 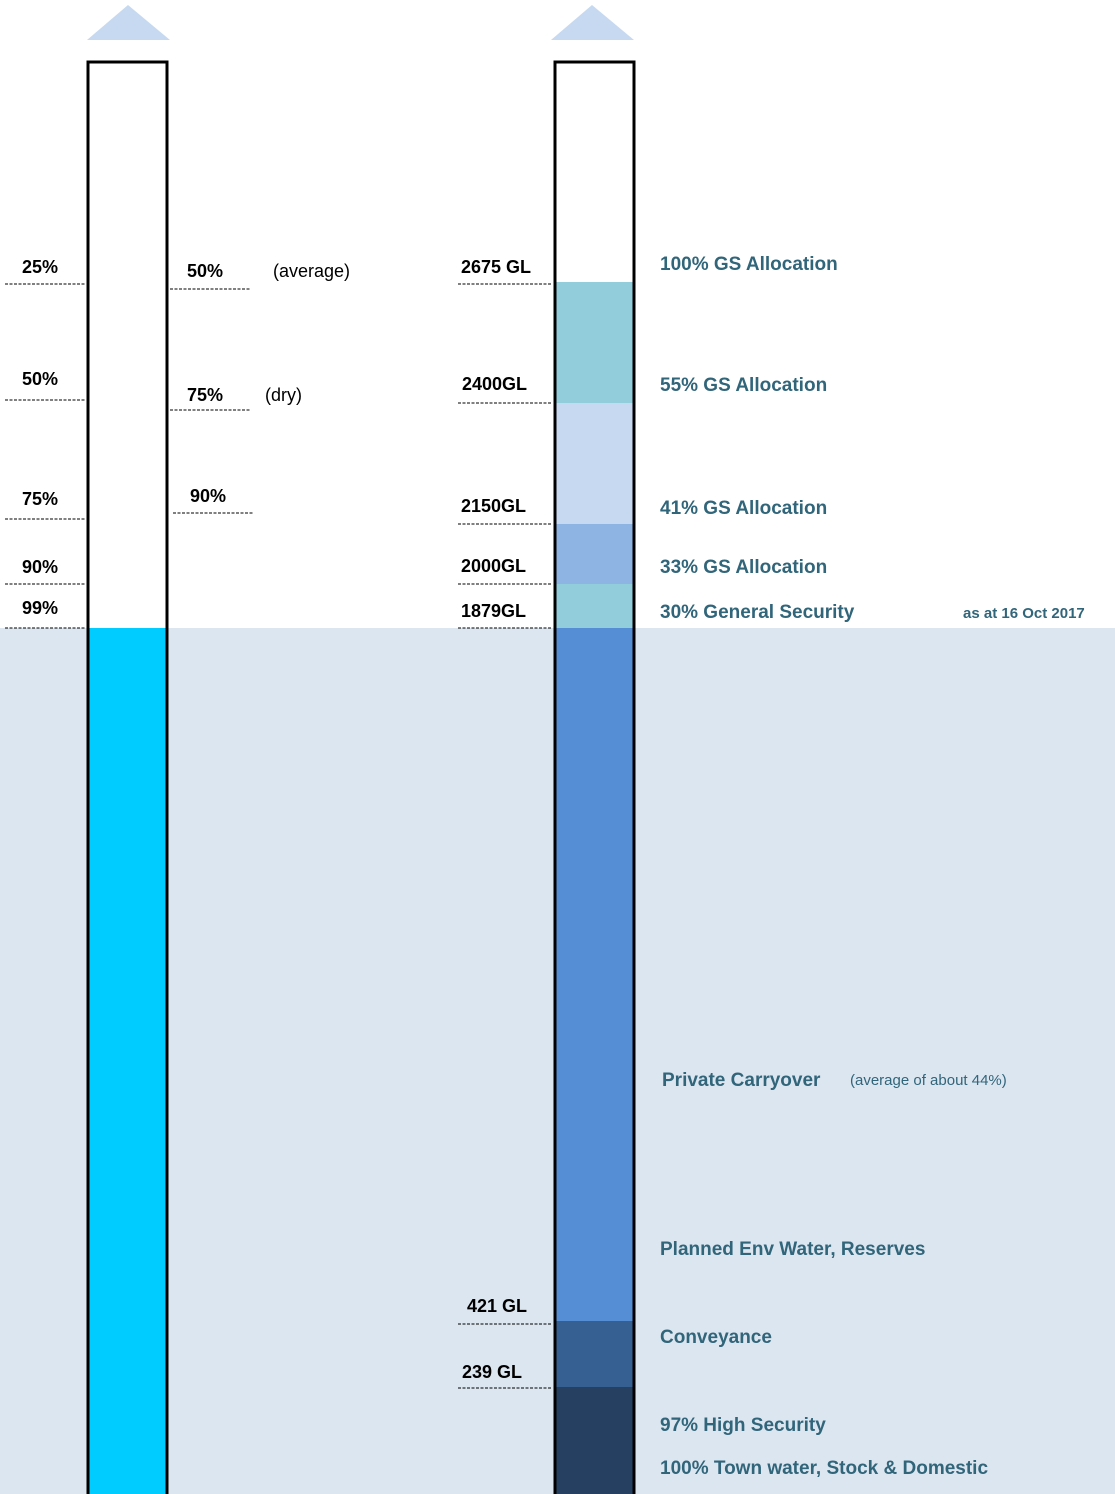 I want to click on volume-label: 239 GL, so click(x=492, y=1372).